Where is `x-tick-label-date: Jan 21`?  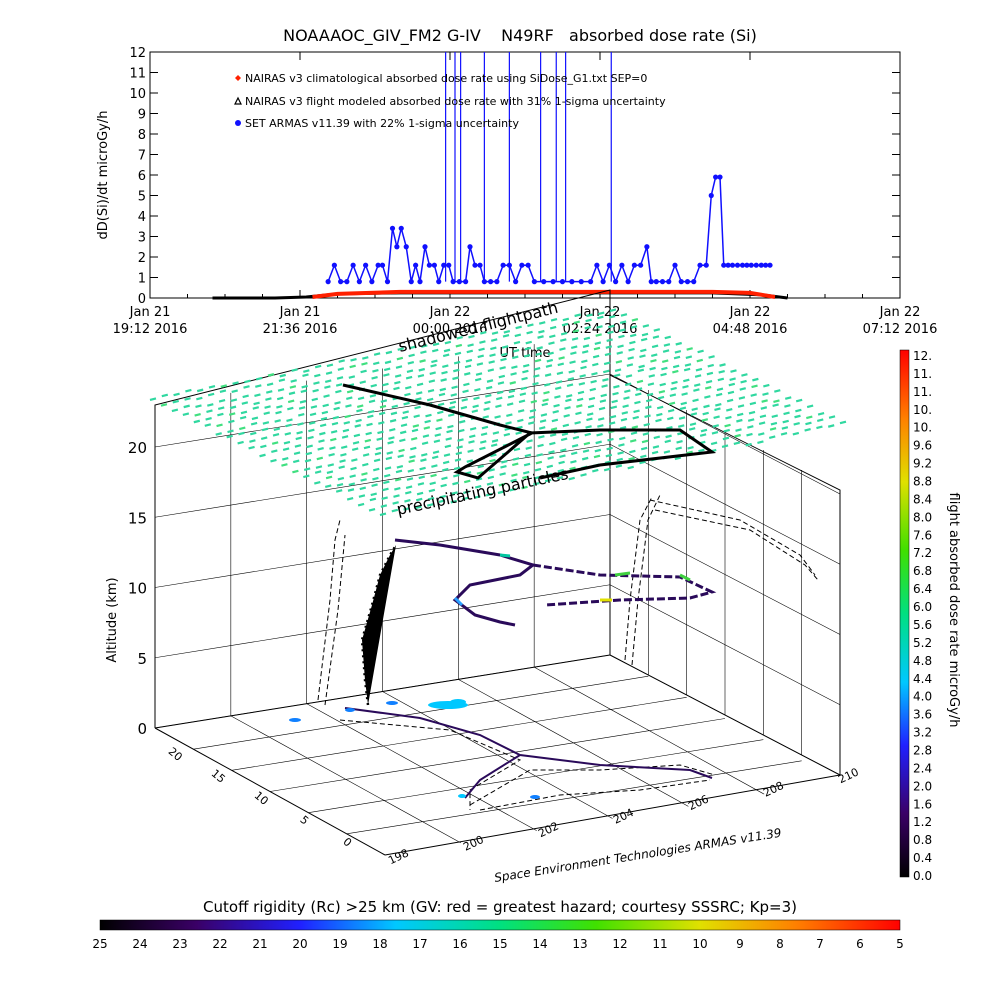
x-tick-label-date: Jan 21 is located at coordinates (150, 312).